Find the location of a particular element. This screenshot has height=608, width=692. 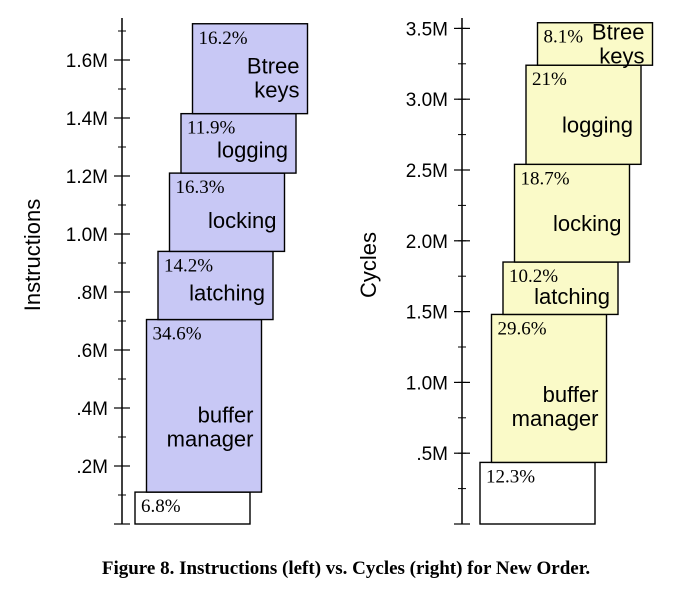

instructions-tick-label: .2M is located at coordinates (92, 467).